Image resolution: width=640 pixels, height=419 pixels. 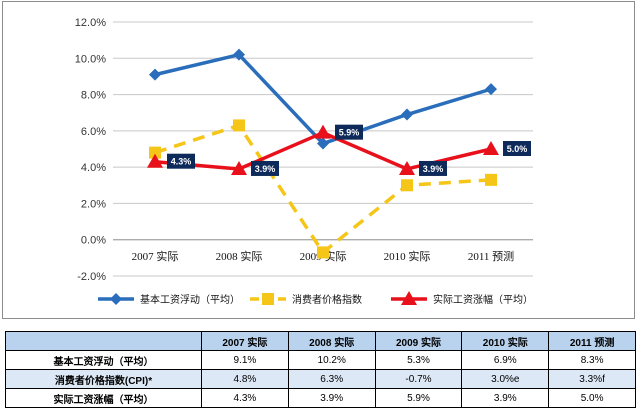 I want to click on legend-label: 消费者价格指数, so click(x=327, y=299).